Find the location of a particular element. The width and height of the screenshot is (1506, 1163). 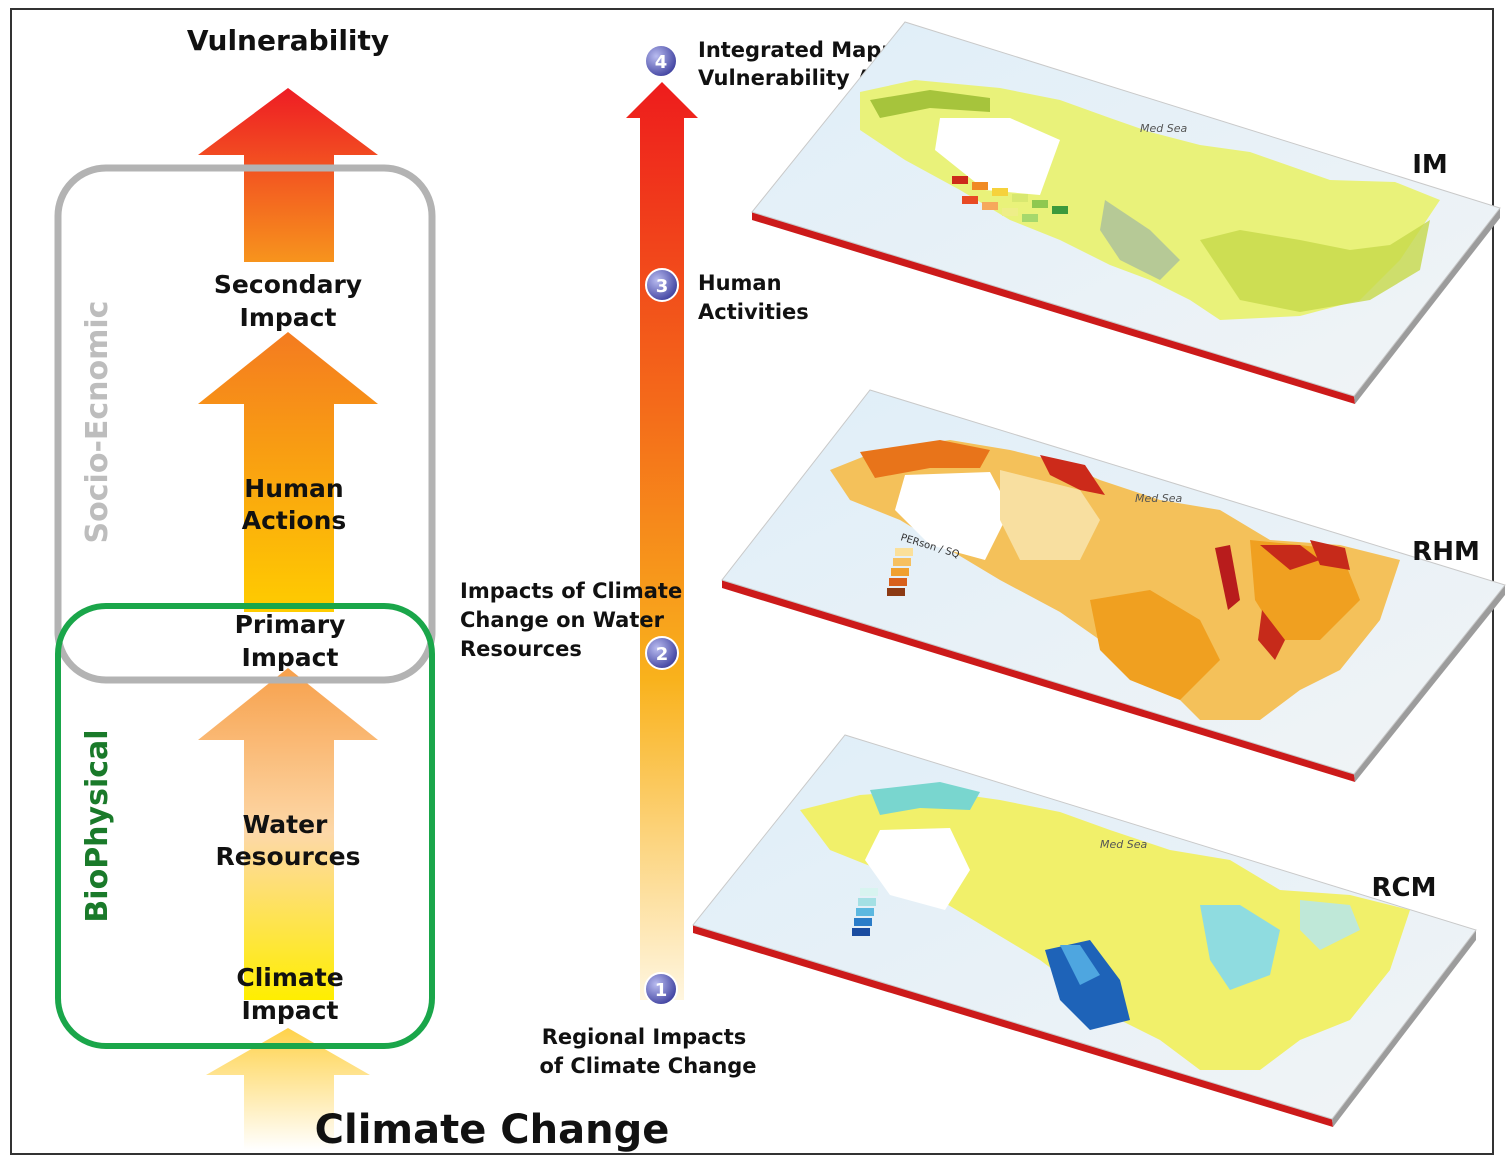

step-badge-3: 3 is located at coordinates (662, 285).